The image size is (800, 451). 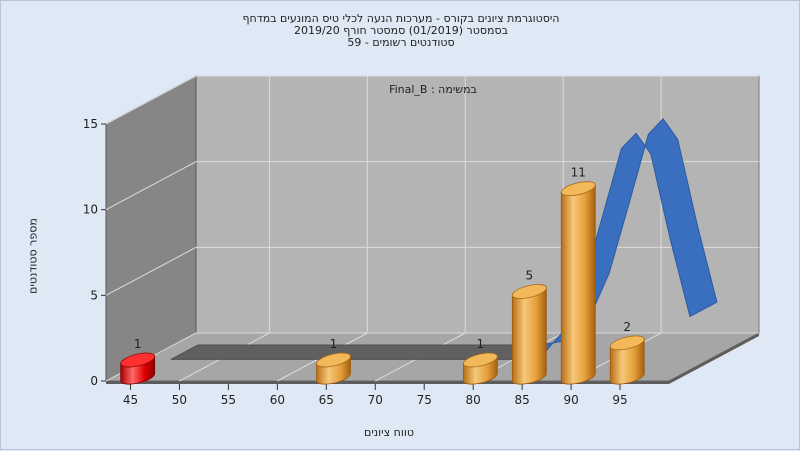 I want to click on left-wall, so click(x=151, y=228).